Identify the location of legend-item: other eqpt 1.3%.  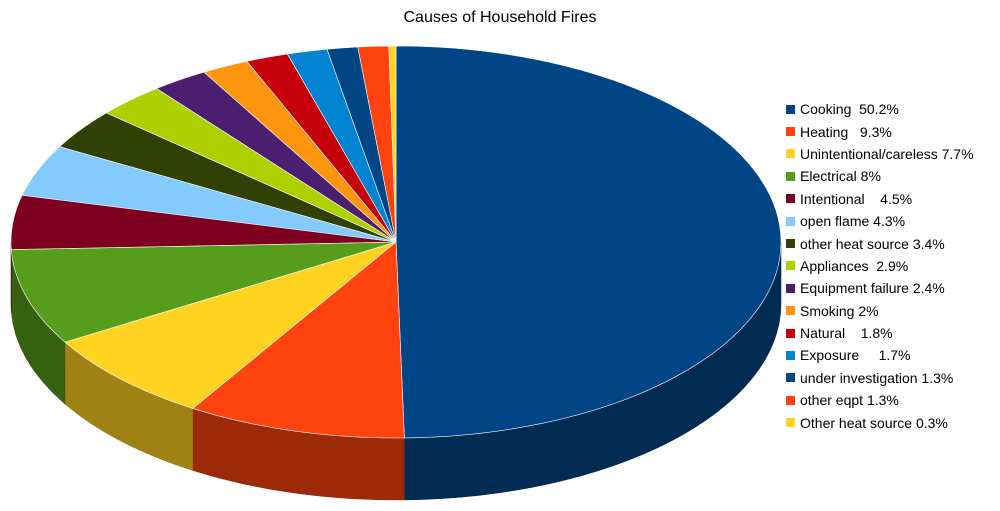
(880, 400).